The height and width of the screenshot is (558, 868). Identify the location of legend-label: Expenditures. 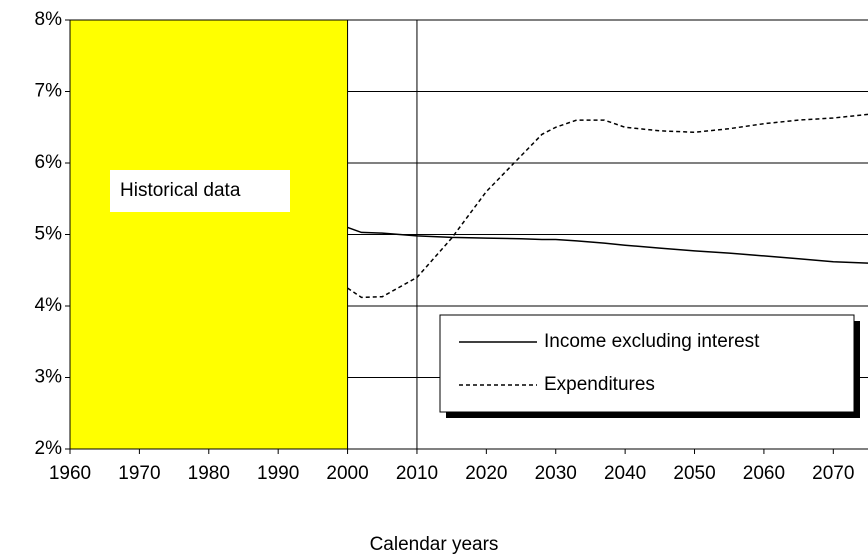
(599, 384).